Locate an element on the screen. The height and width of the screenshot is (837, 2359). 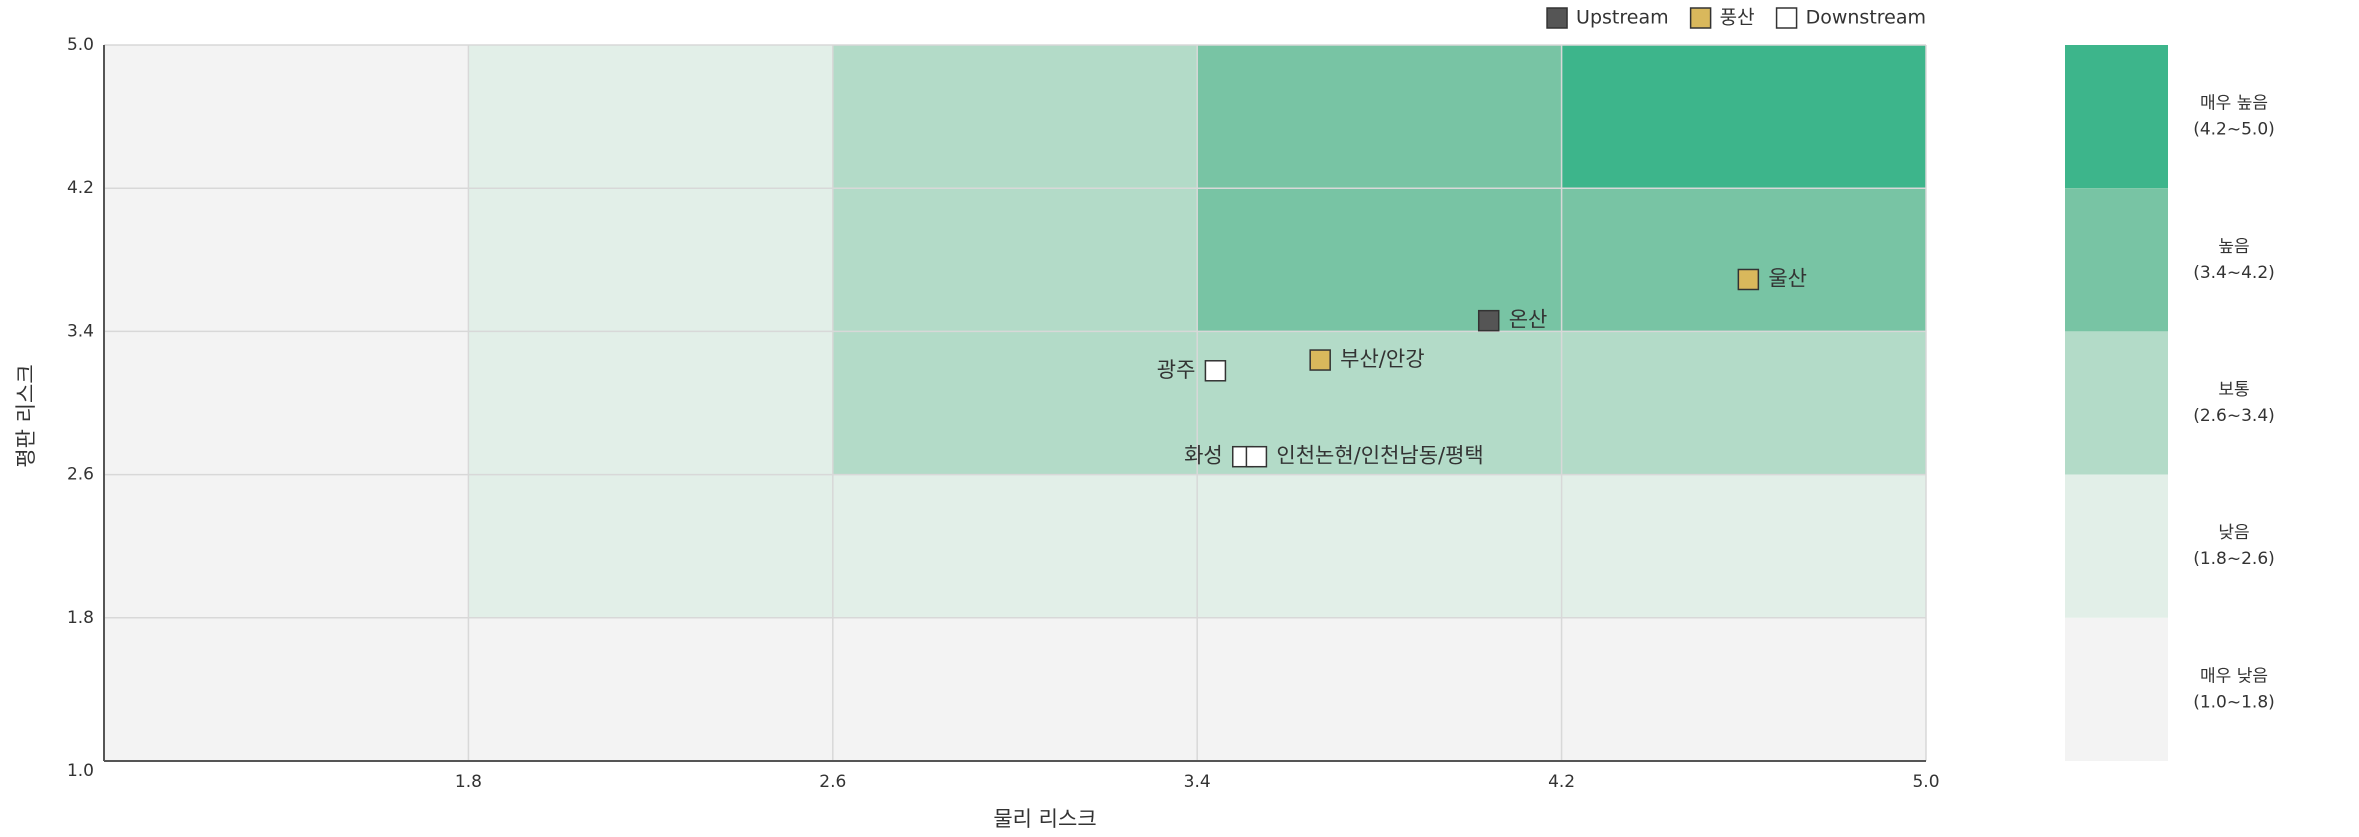
risk-legend-range: (2.6~3.4) is located at coordinates (2234, 416).